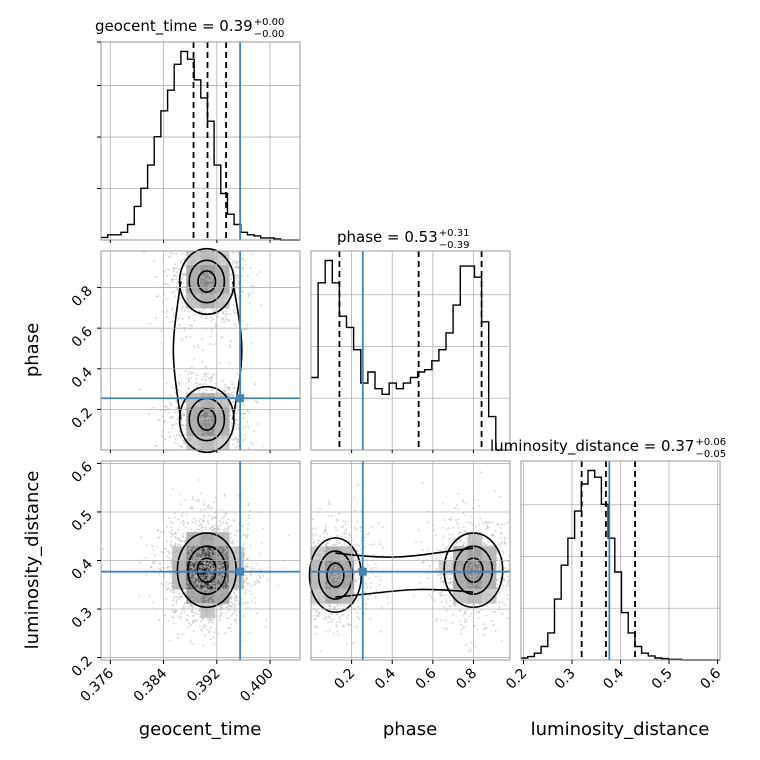 The image size is (760, 760). What do you see at coordinates (269, 34) in the screenshot?
I see `title-minus-geocent_time: −0.00` at bounding box center [269, 34].